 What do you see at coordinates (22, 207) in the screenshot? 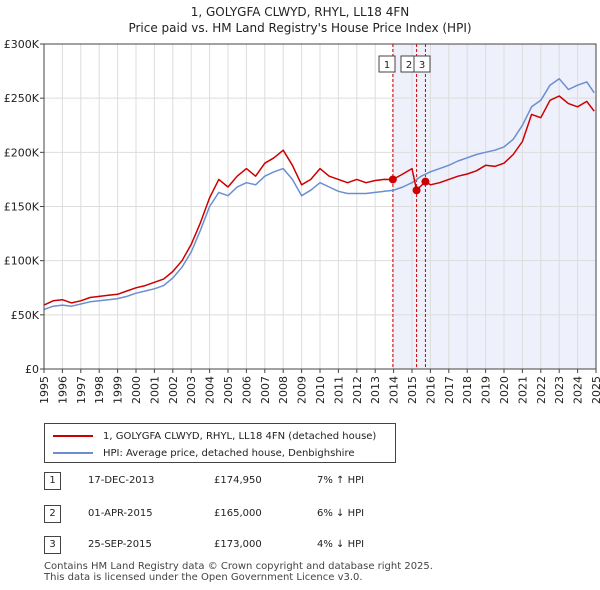
I see `y-tick-label: £150K` at bounding box center [22, 207].